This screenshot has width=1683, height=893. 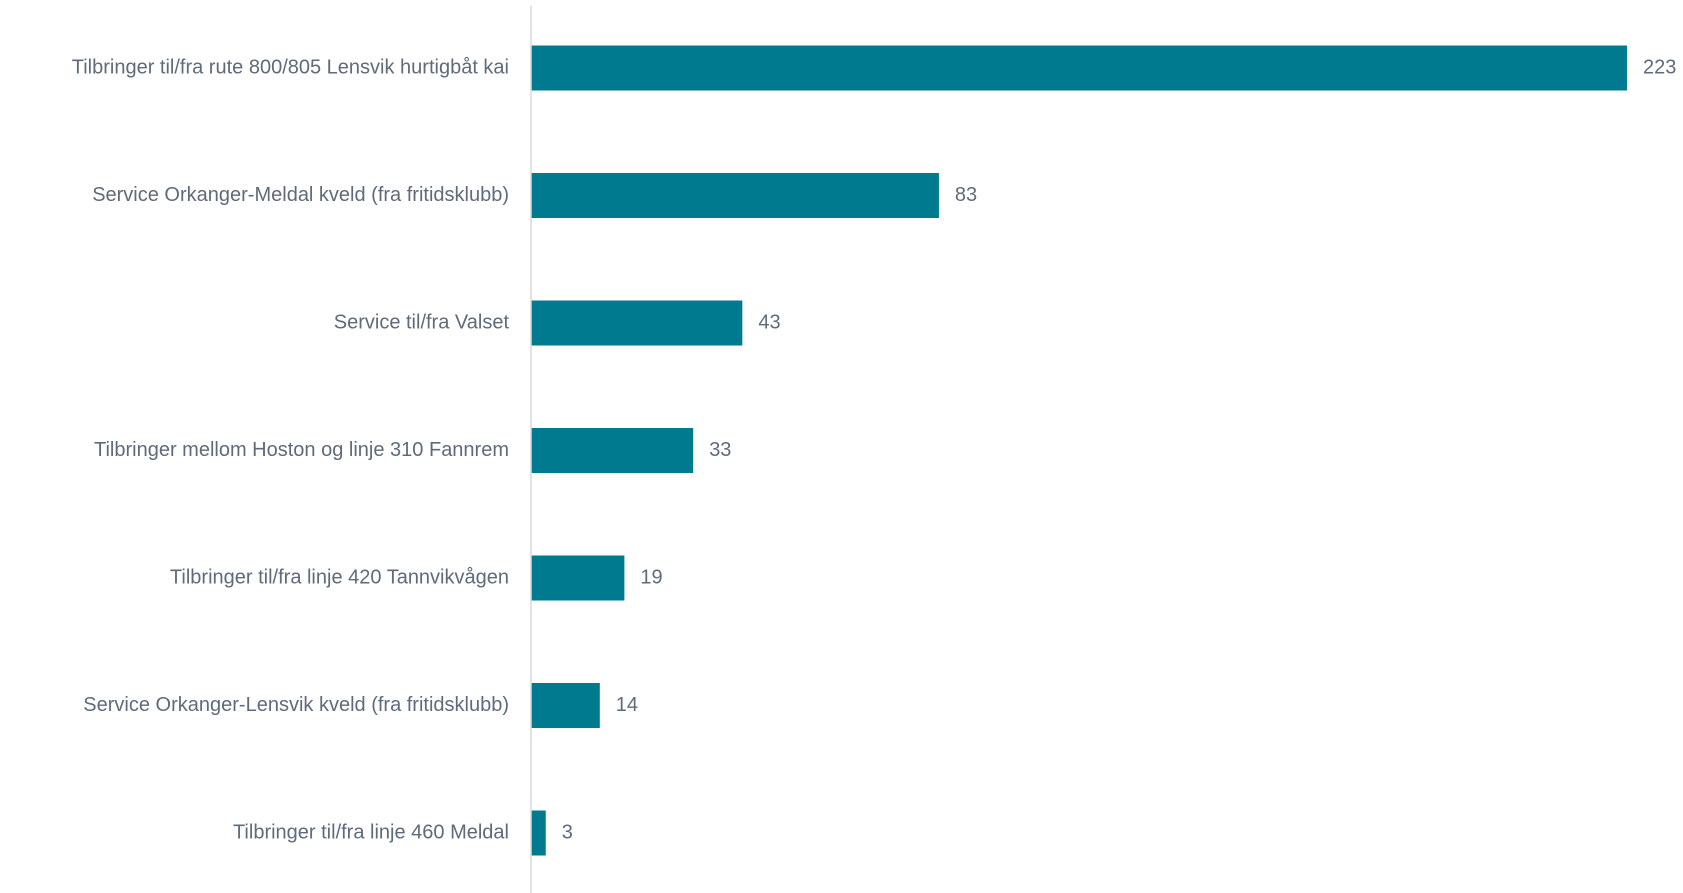 What do you see at coordinates (720, 450) in the screenshot?
I see `data-label: 33` at bounding box center [720, 450].